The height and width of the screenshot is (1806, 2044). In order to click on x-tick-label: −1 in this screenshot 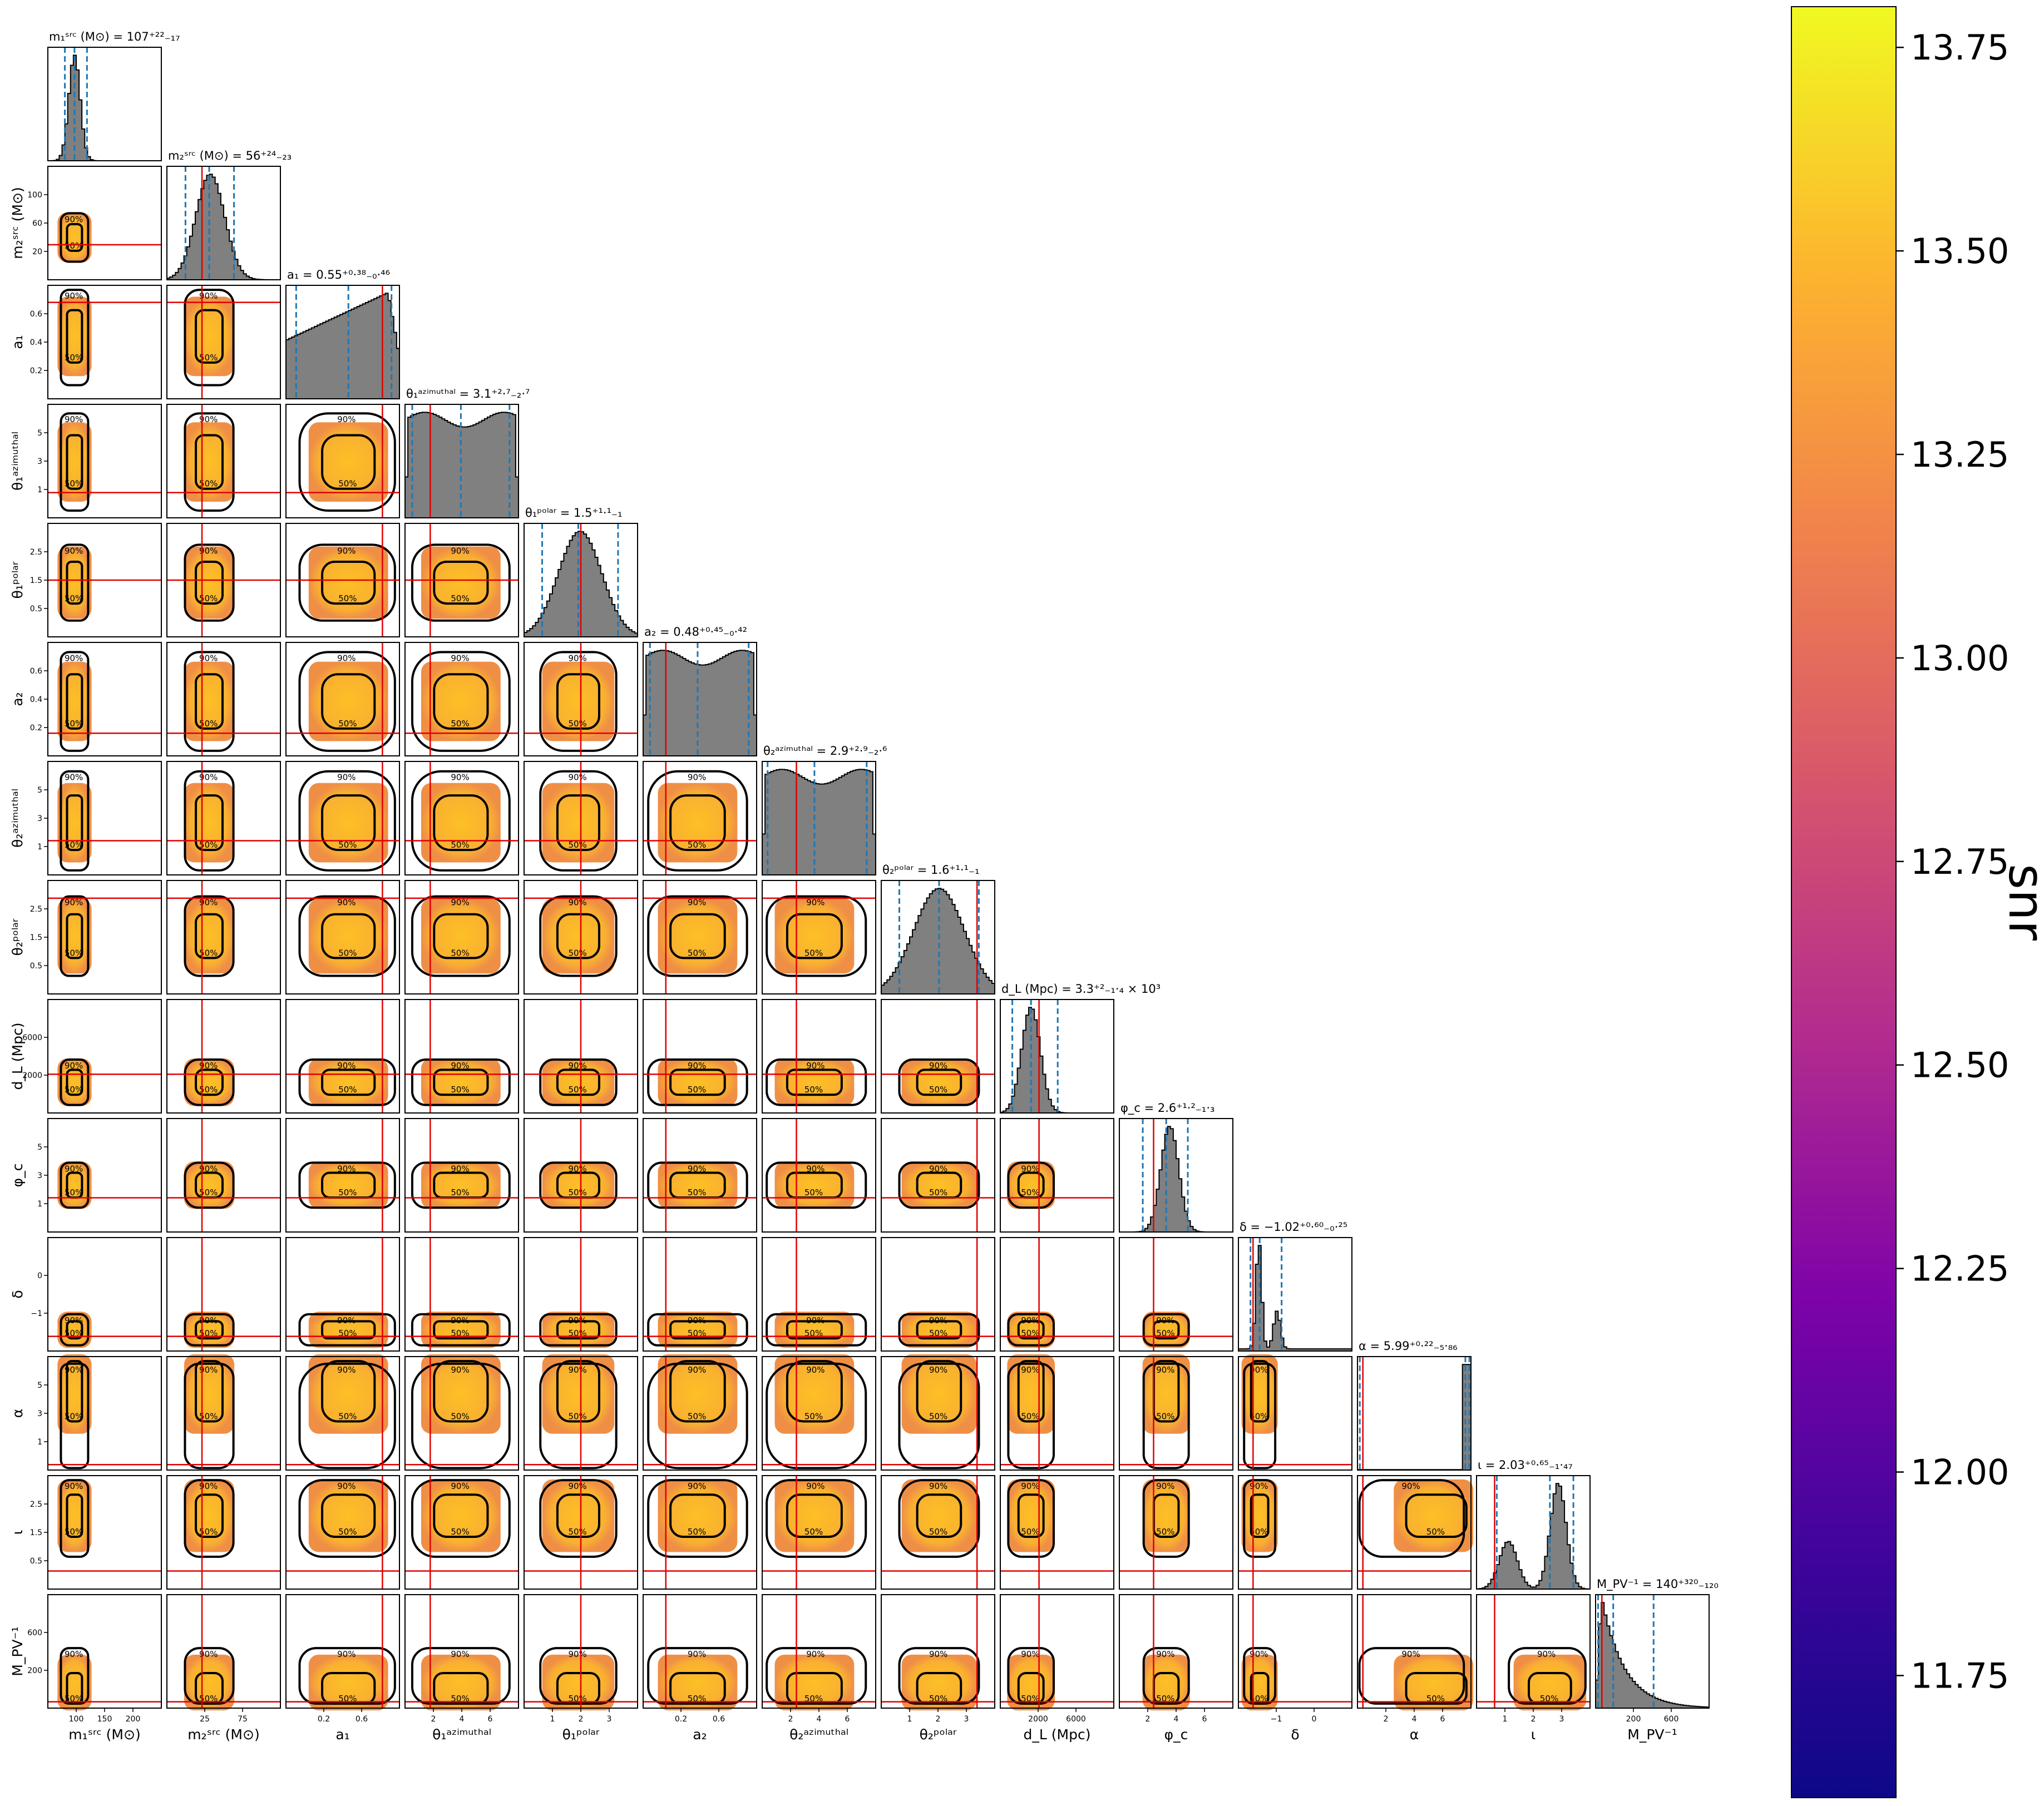, I will do `click(1276, 1720)`.